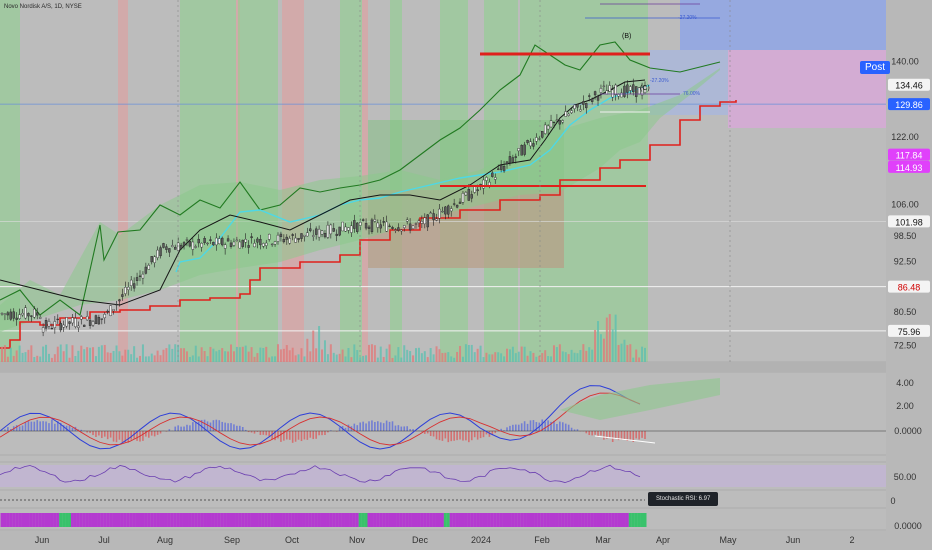 Image resolution: width=932 pixels, height=550 pixels. Describe the element at coordinates (875, 67) in the screenshot. I see `post-price-badge: Post` at that location.